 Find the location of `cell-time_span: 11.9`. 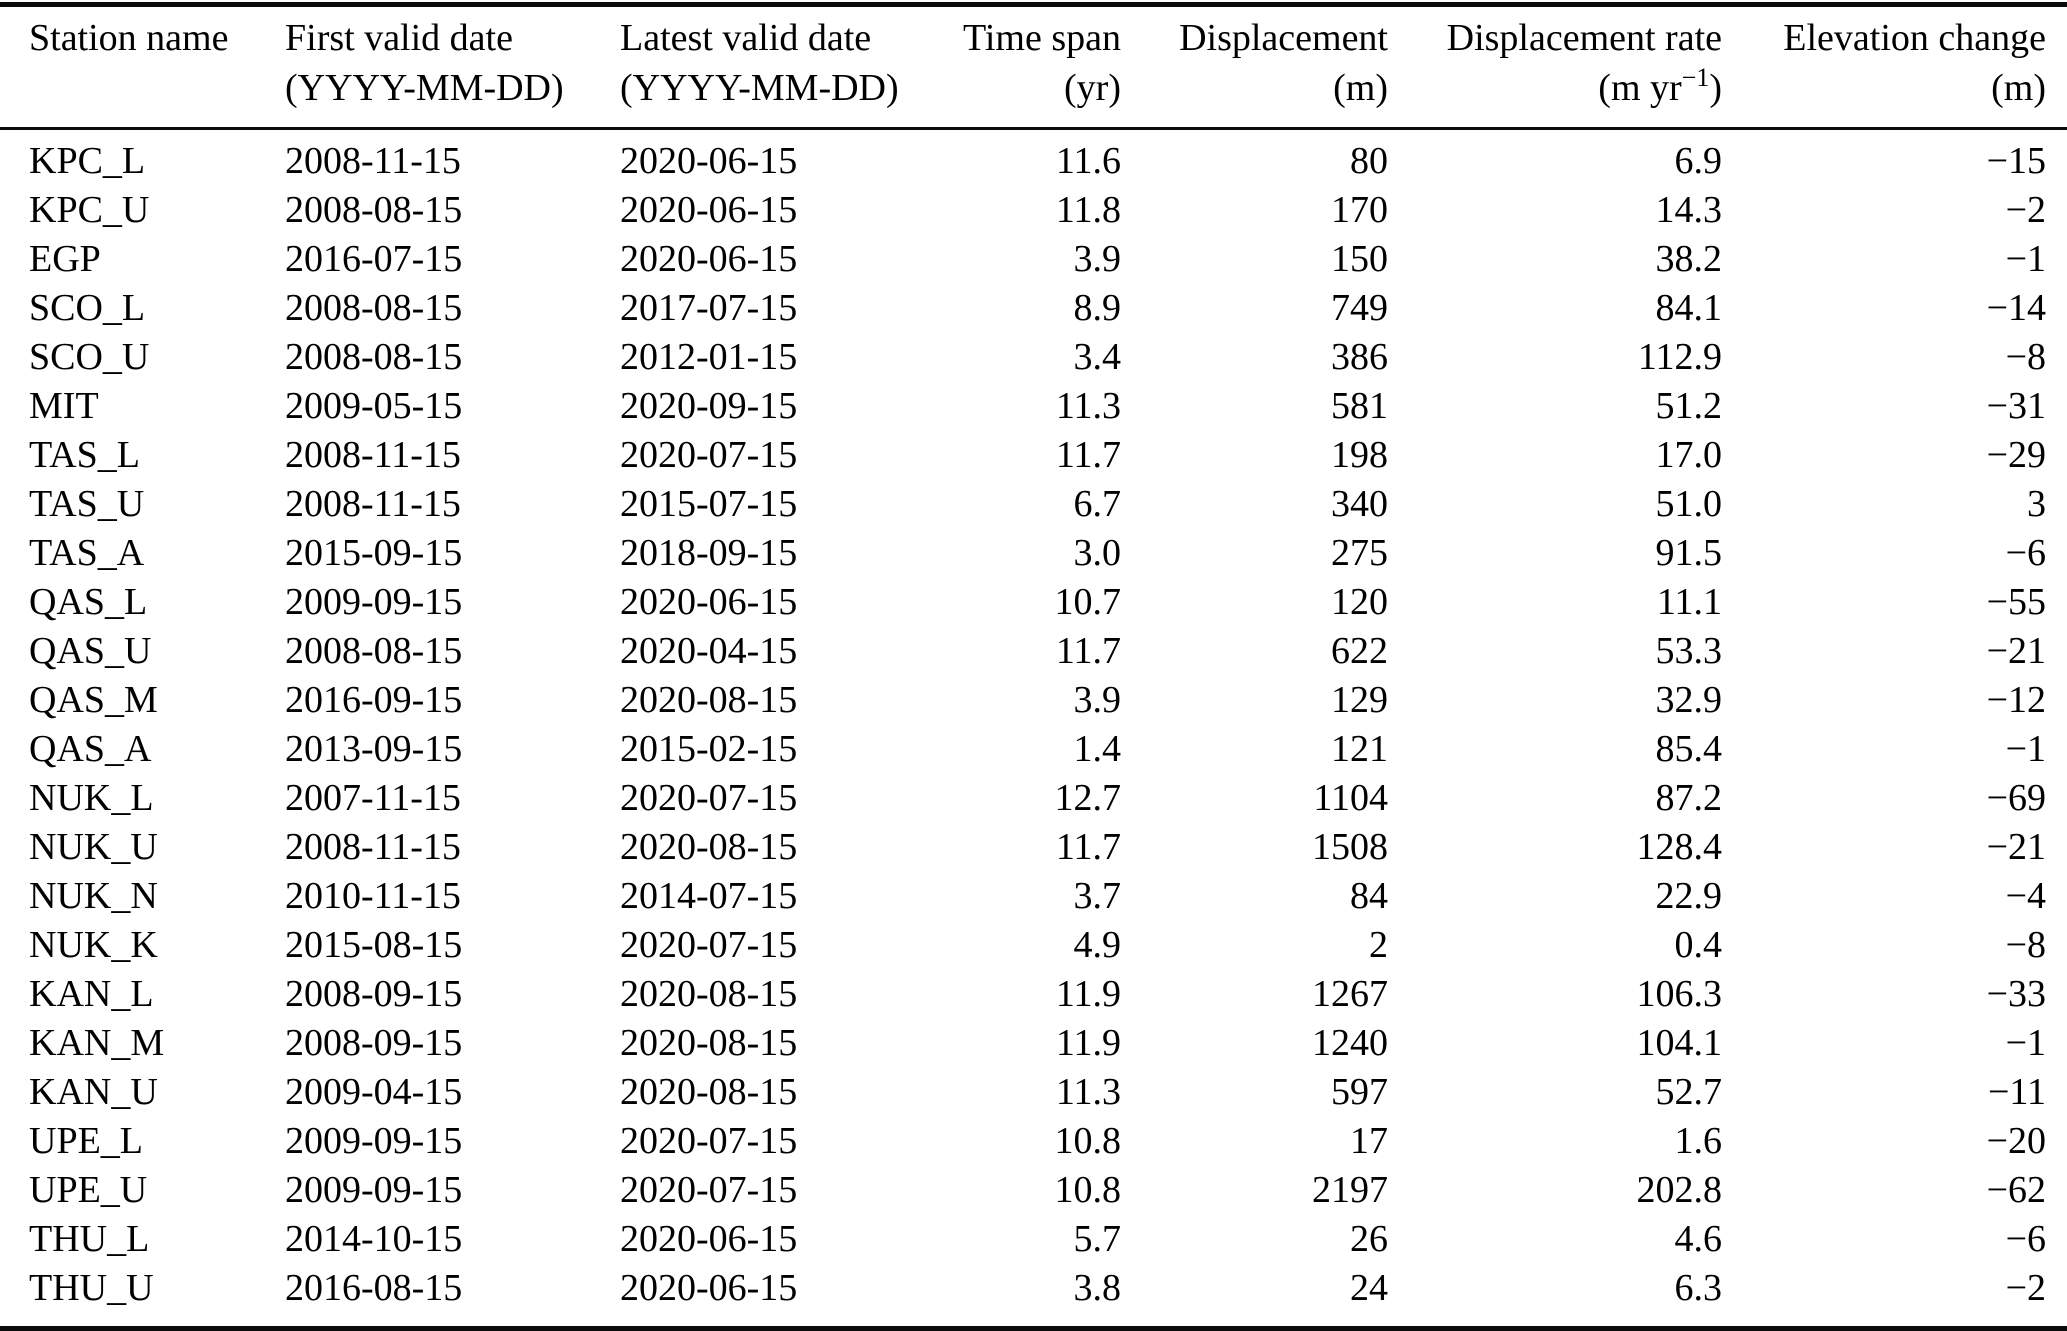

cell-time_span: 11.9 is located at coordinates (1088, 1043).